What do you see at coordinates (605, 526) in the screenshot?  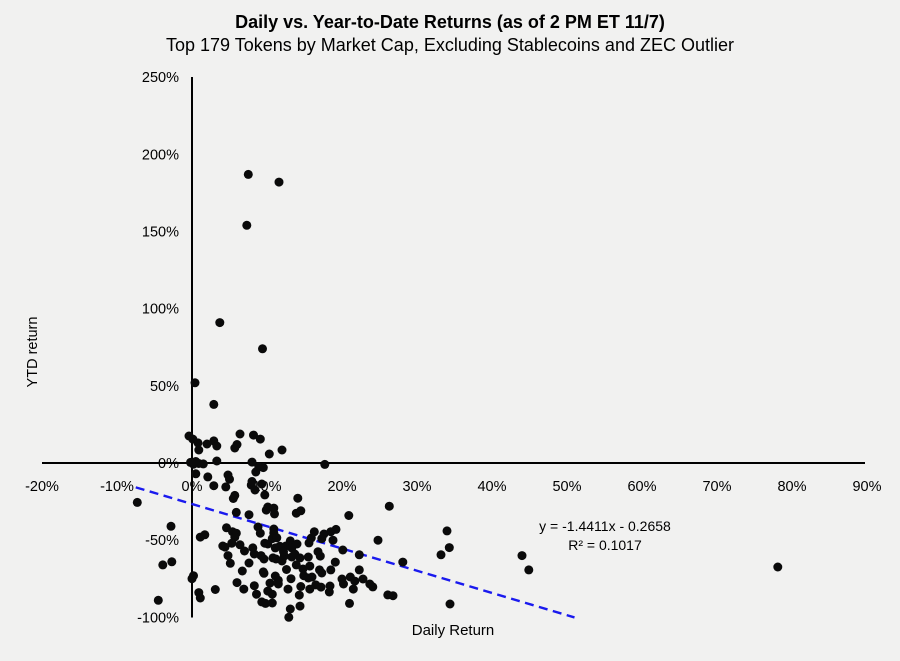 I see `trendline-equation: y = -1.4411x - 0.2658` at bounding box center [605, 526].